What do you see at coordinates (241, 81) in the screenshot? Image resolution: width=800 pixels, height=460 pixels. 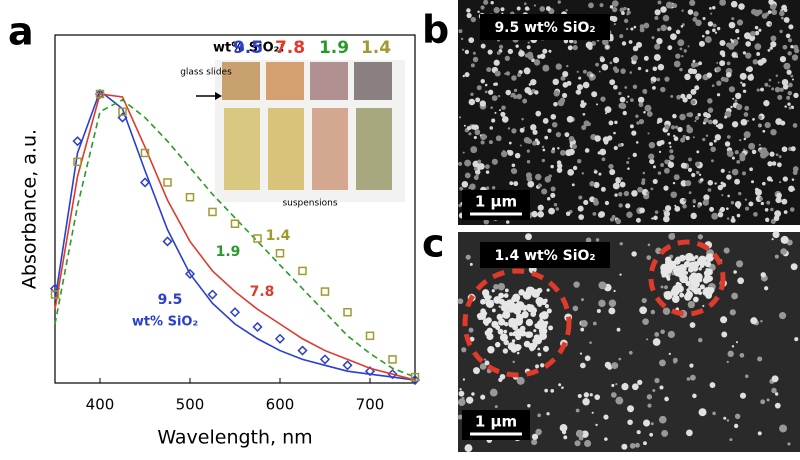 I see `slide` at bounding box center [241, 81].